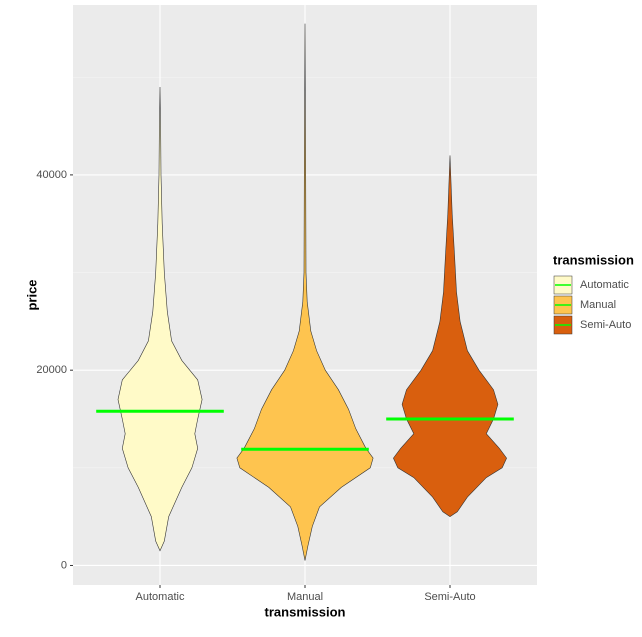  What do you see at coordinates (160, 597) in the screenshot?
I see `x-tick-label: Automatic` at bounding box center [160, 597].